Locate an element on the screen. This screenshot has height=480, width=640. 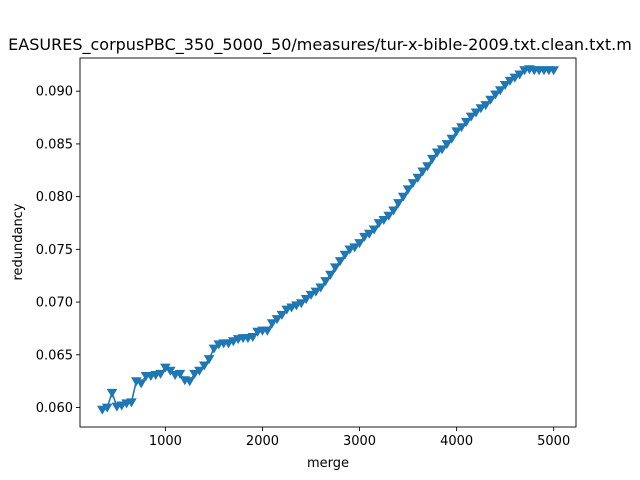
x-axis: 1000 2000 3000 4000 5000 is located at coordinates (359, 438).